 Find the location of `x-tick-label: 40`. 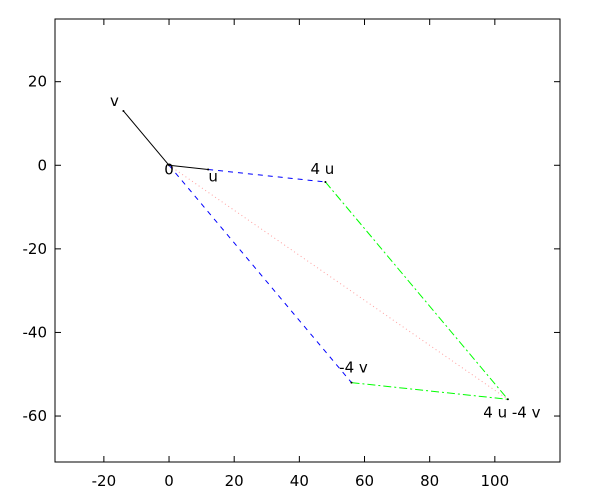

x-tick-label: 40 is located at coordinates (299, 481).